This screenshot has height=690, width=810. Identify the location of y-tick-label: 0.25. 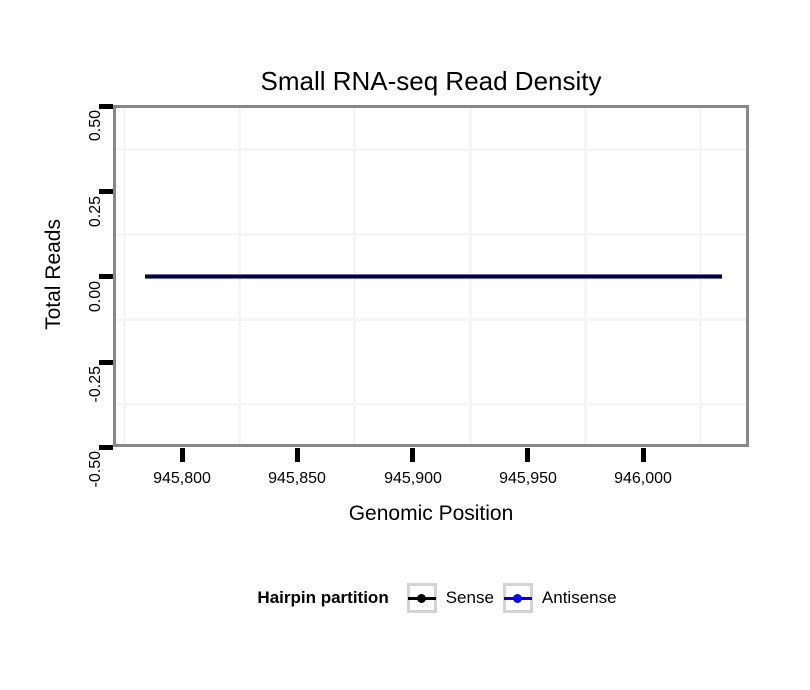
(95, 212).